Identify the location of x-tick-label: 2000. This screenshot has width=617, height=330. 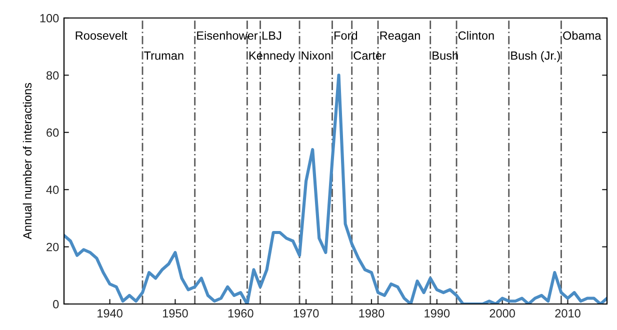
(502, 313).